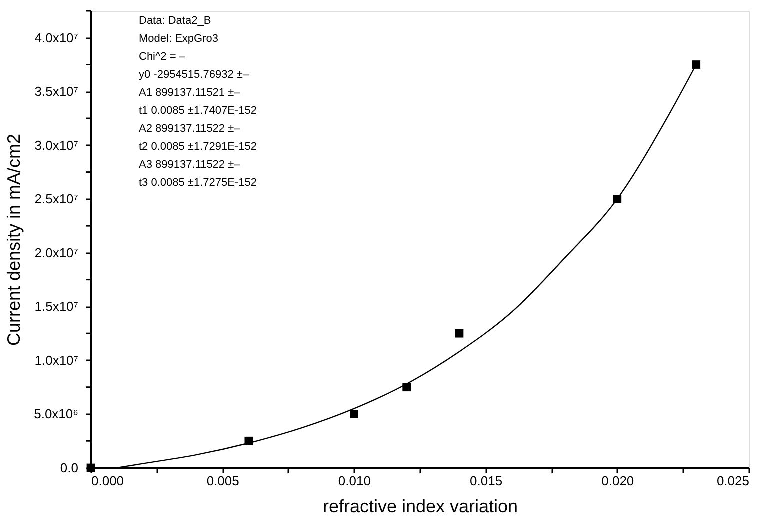 This screenshot has height=521, width=775. What do you see at coordinates (162, 57) in the screenshot?
I see `annotation: Chi^2 = –` at bounding box center [162, 57].